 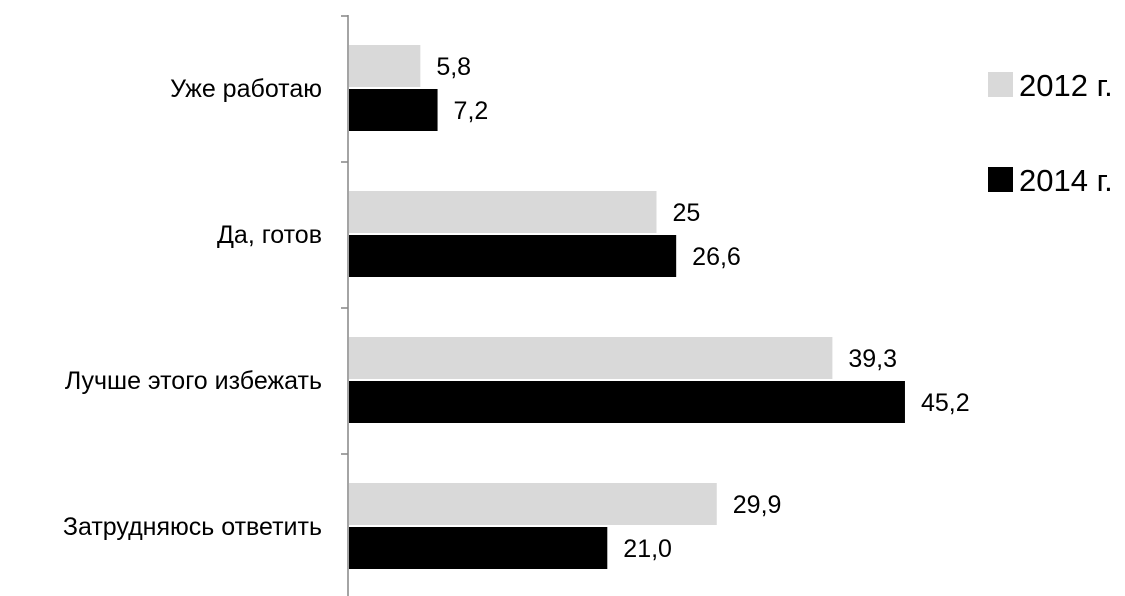 I want to click on legend: 2012 г. 2014 г., so click(x=1050, y=133).